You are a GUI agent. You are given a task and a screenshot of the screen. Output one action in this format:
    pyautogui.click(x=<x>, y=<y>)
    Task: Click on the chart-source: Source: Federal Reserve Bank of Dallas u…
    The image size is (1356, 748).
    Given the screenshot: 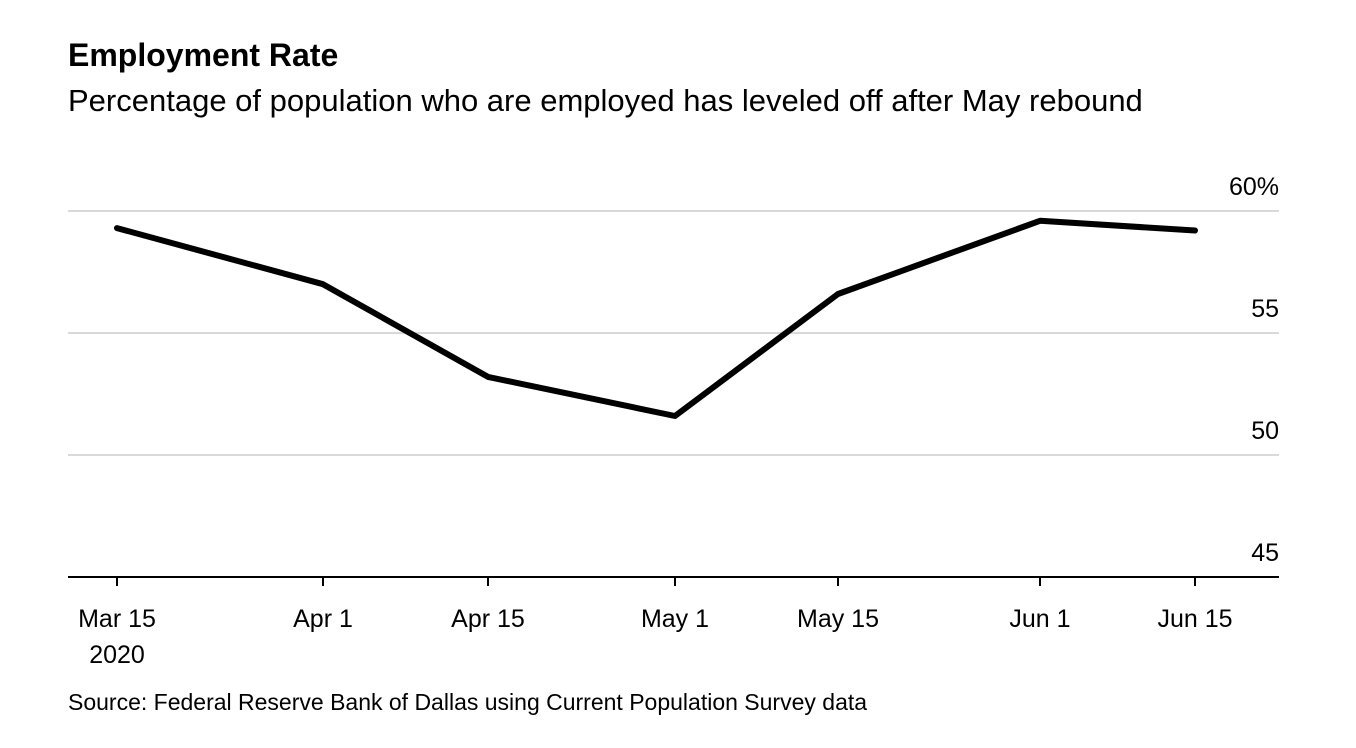 What is the action you would take?
    pyautogui.click(x=468, y=702)
    